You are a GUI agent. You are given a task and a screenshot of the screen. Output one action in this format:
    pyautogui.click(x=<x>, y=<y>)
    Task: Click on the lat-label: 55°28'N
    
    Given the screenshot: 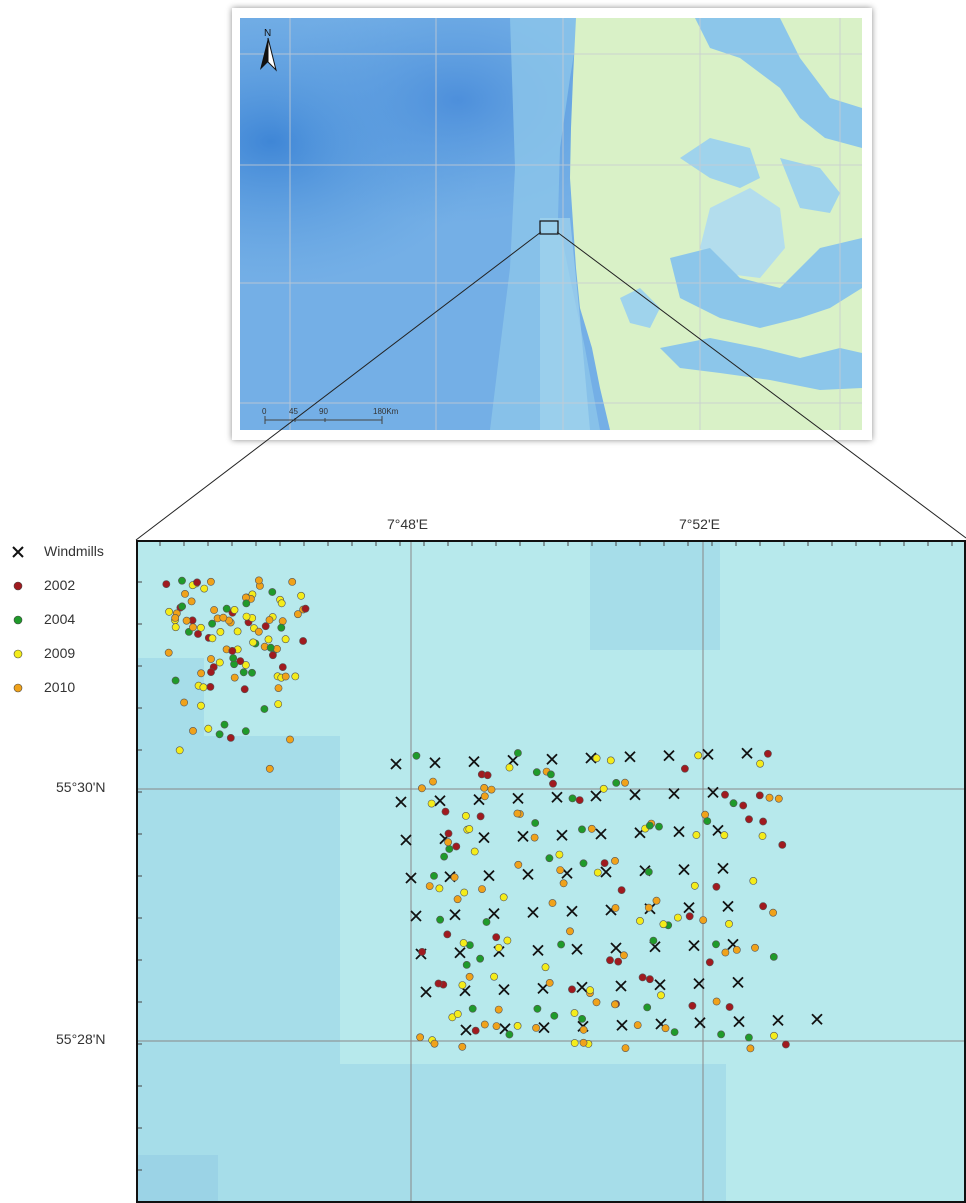 What is the action you would take?
    pyautogui.click(x=81, y=1039)
    